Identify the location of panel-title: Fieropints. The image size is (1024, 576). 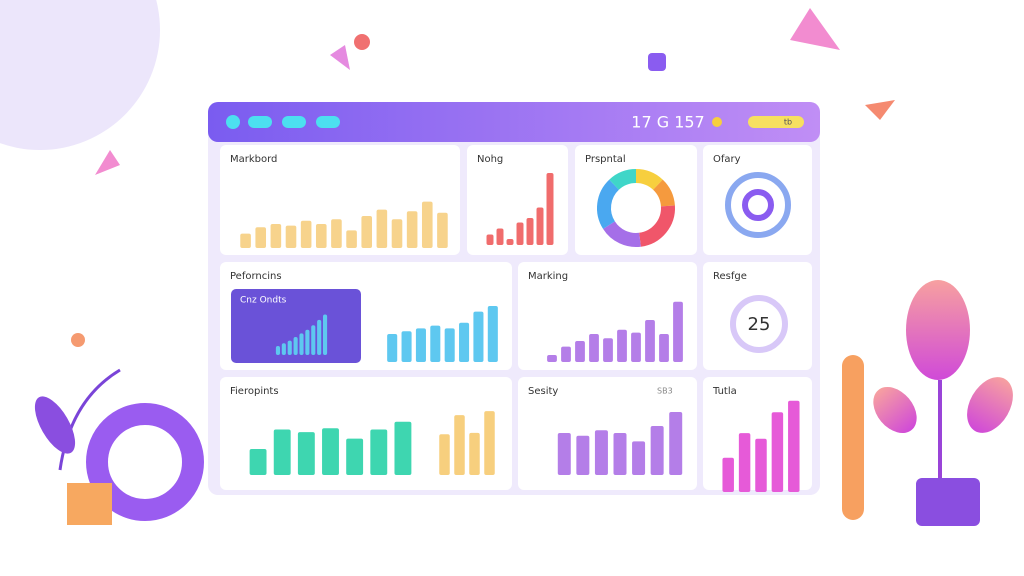
(254, 391).